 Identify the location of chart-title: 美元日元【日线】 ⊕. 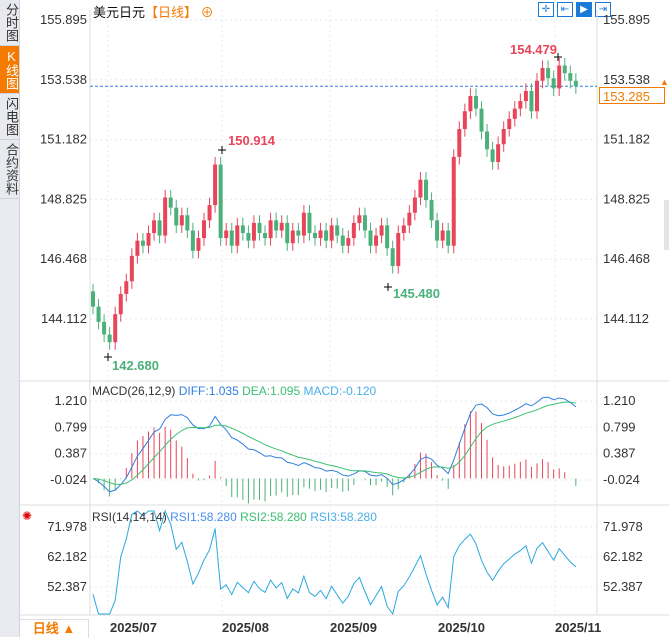
(153, 11).